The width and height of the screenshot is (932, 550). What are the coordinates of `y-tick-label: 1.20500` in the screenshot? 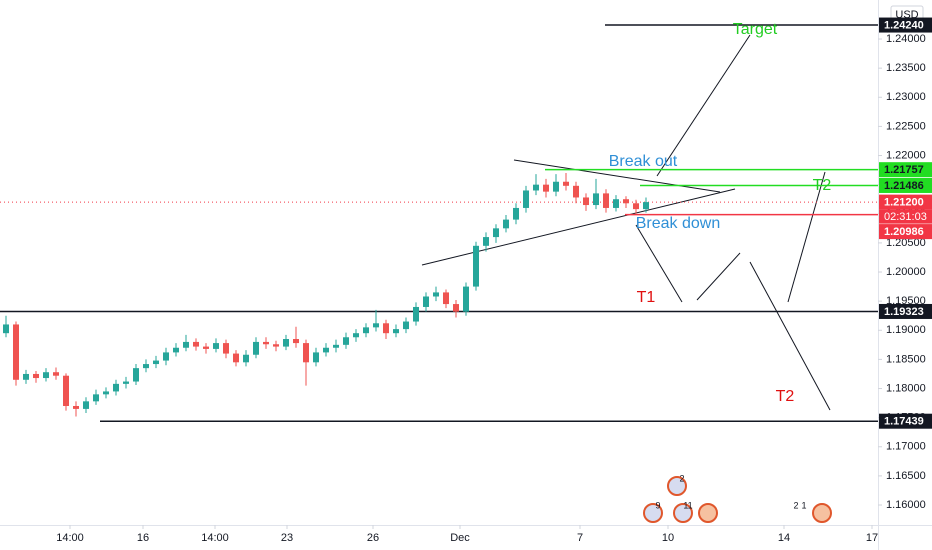 It's located at (906, 243).